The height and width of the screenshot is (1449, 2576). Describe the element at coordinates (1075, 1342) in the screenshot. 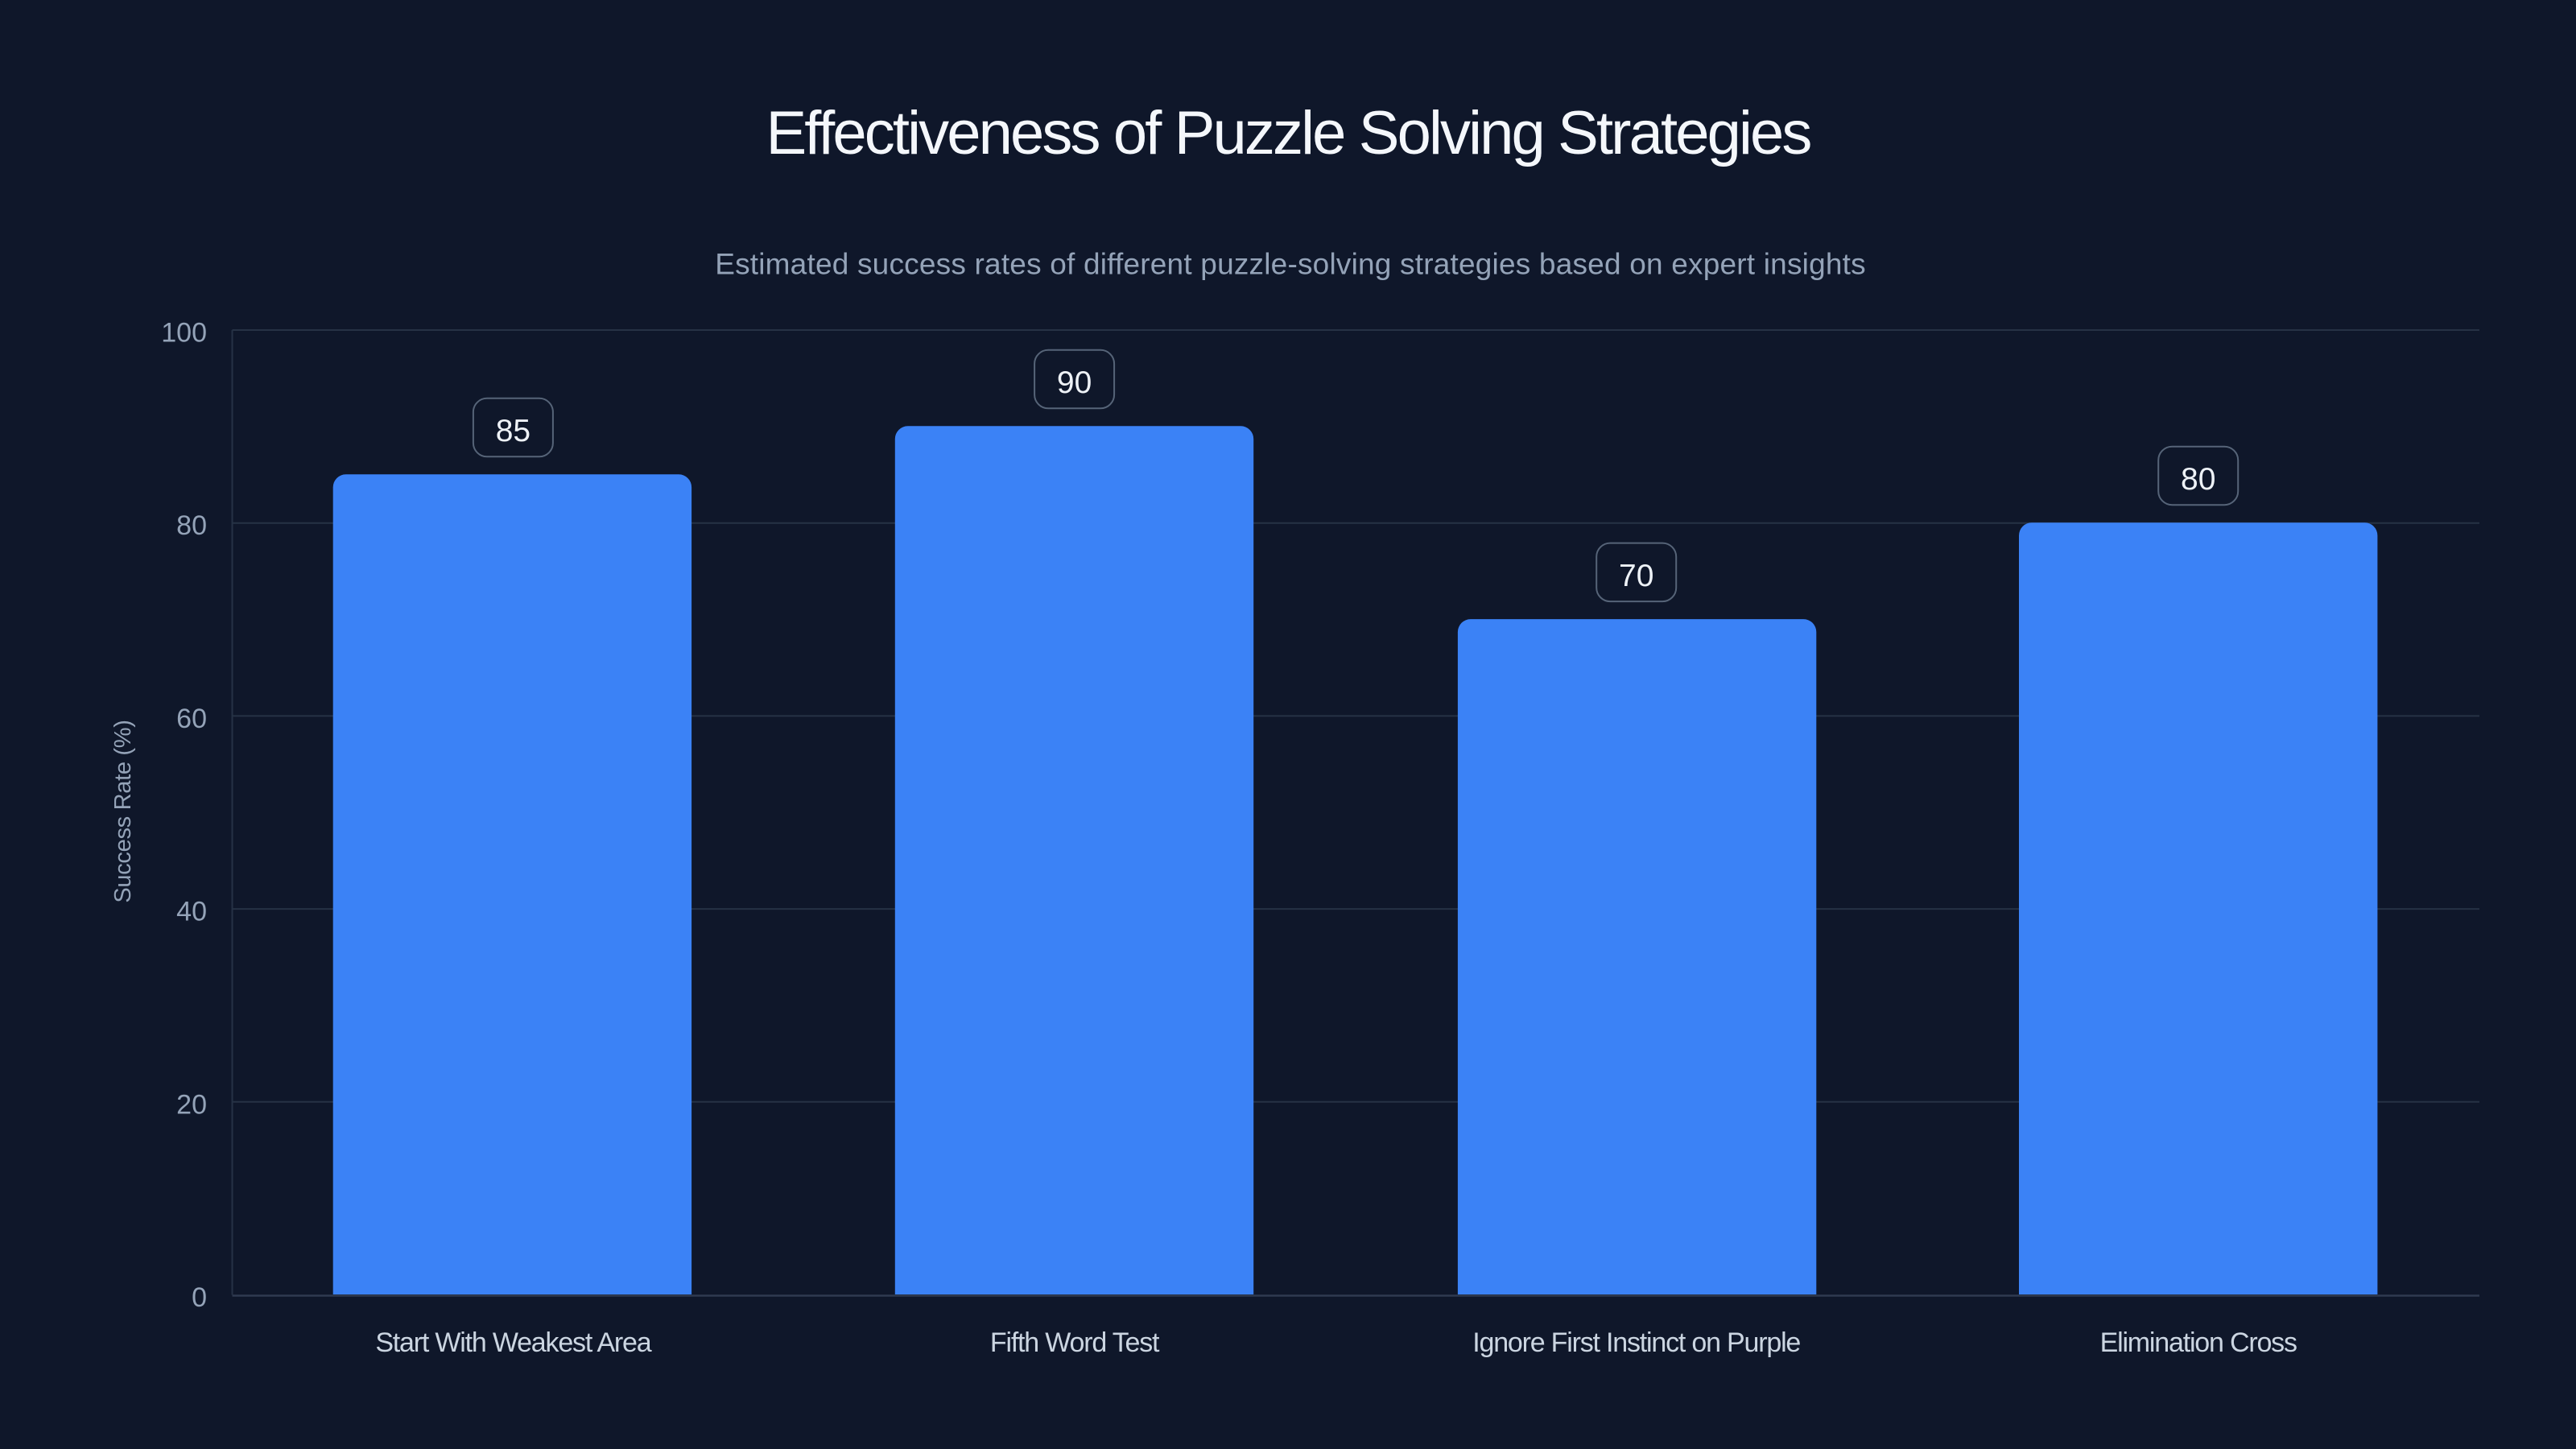

I see `svg-text: Fifth Word Test` at that location.